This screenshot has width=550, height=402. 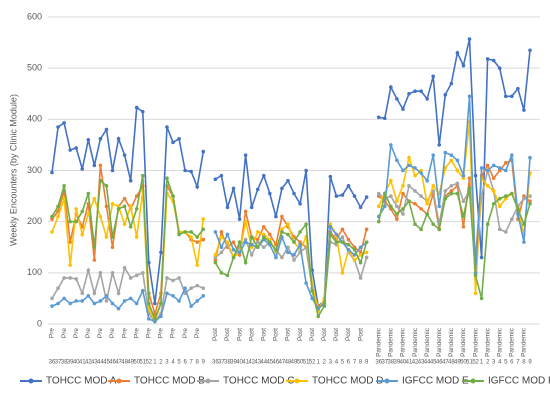 I want to click on x-tick-label: 1, so click(x=155, y=363).